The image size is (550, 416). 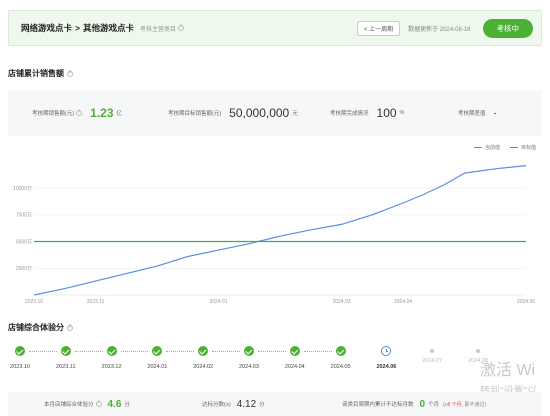 What do you see at coordinates (119, 114) in the screenshot?
I see `stat-unit: 亿` at bounding box center [119, 114].